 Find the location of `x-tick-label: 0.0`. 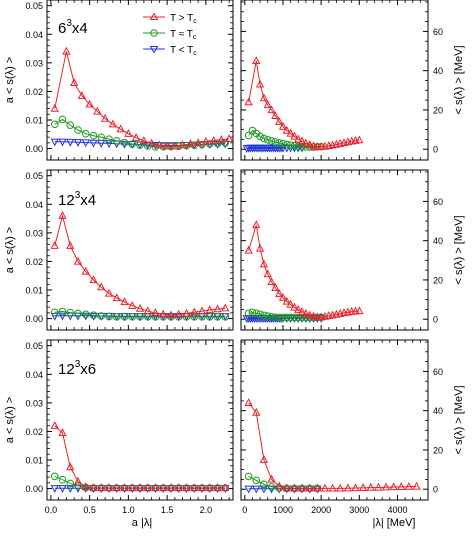

x-tick-label: 0.0 is located at coordinates (51, 510).